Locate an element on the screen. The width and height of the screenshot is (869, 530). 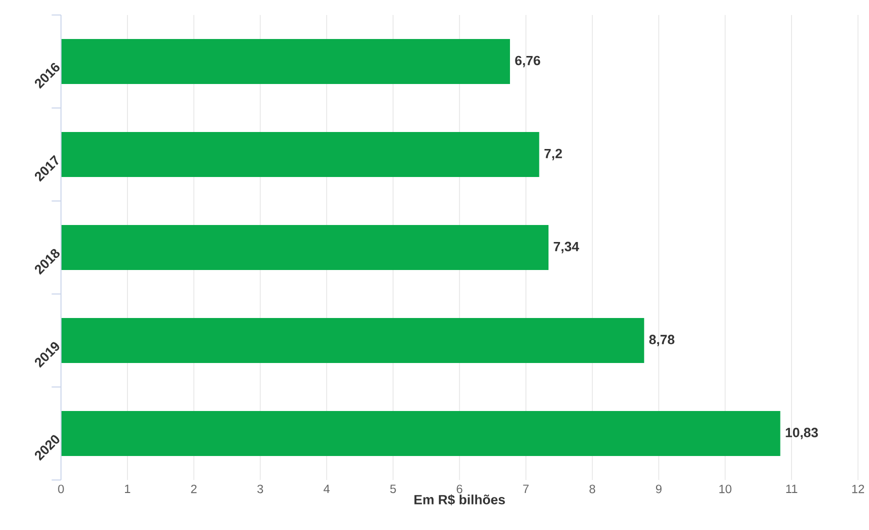
x-tick-label: 8 is located at coordinates (593, 489).